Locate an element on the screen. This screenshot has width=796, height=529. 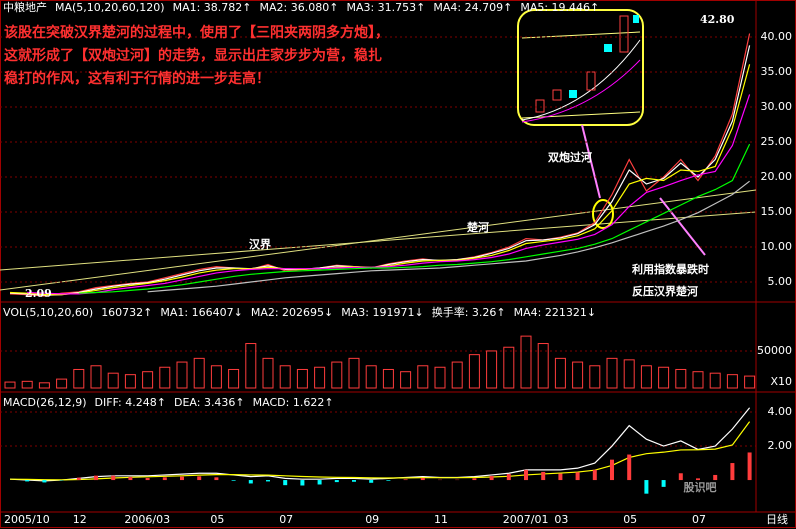
x-tick-label: 11 is located at coordinates (441, 519).